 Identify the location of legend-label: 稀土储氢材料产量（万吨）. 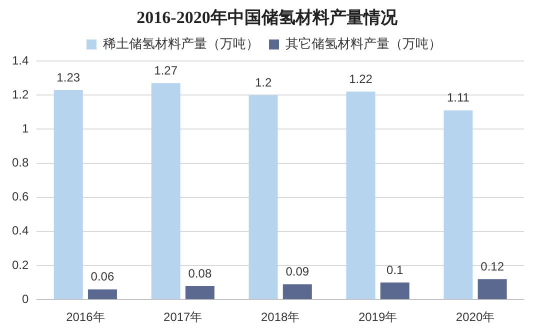
(181, 44).